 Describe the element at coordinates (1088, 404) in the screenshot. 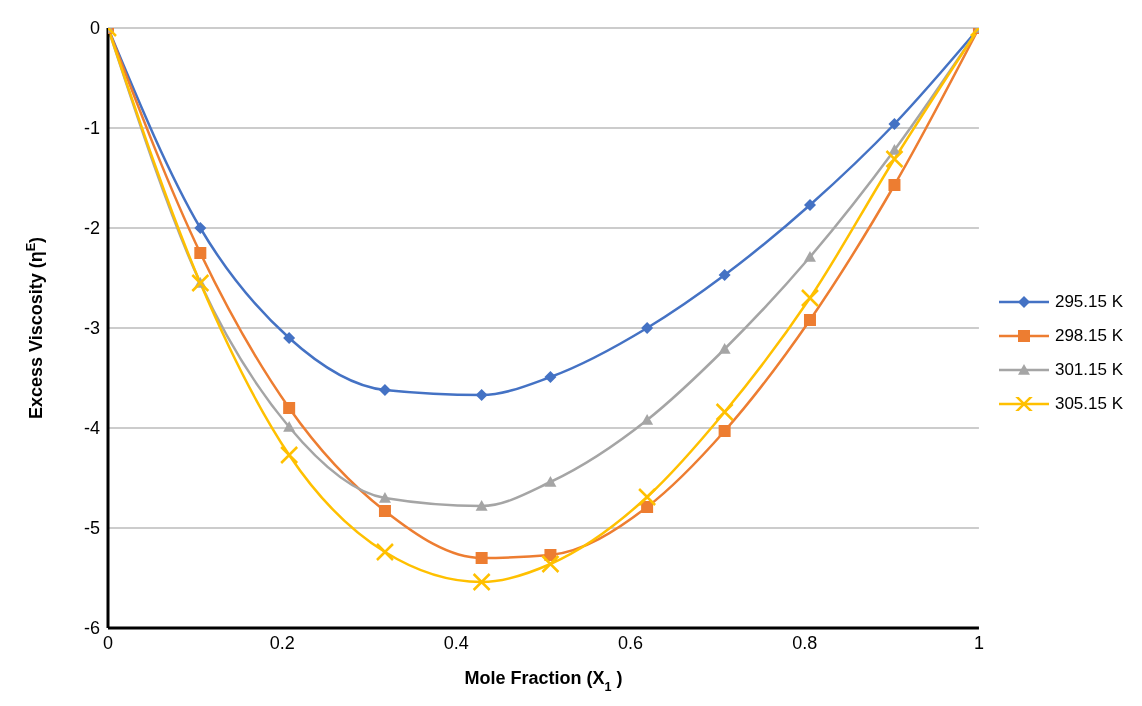

I see `legend-label: 305.15 K` at that location.